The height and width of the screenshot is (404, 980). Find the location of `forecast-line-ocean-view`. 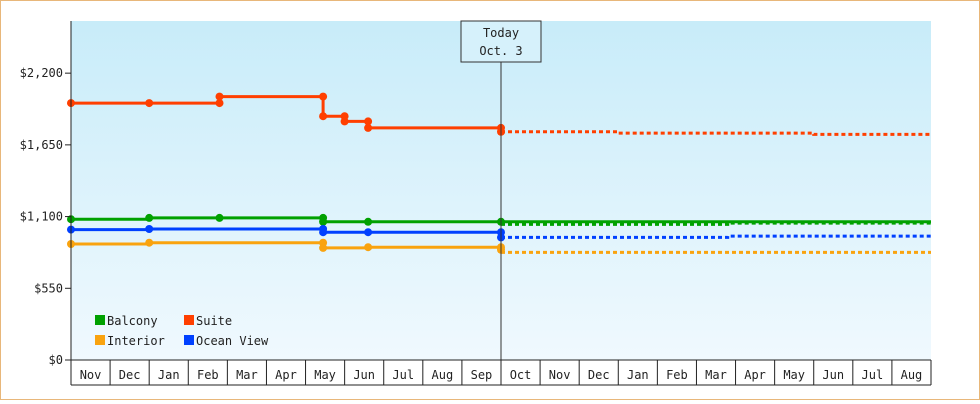

forecast-line-ocean-view is located at coordinates (716, 236).